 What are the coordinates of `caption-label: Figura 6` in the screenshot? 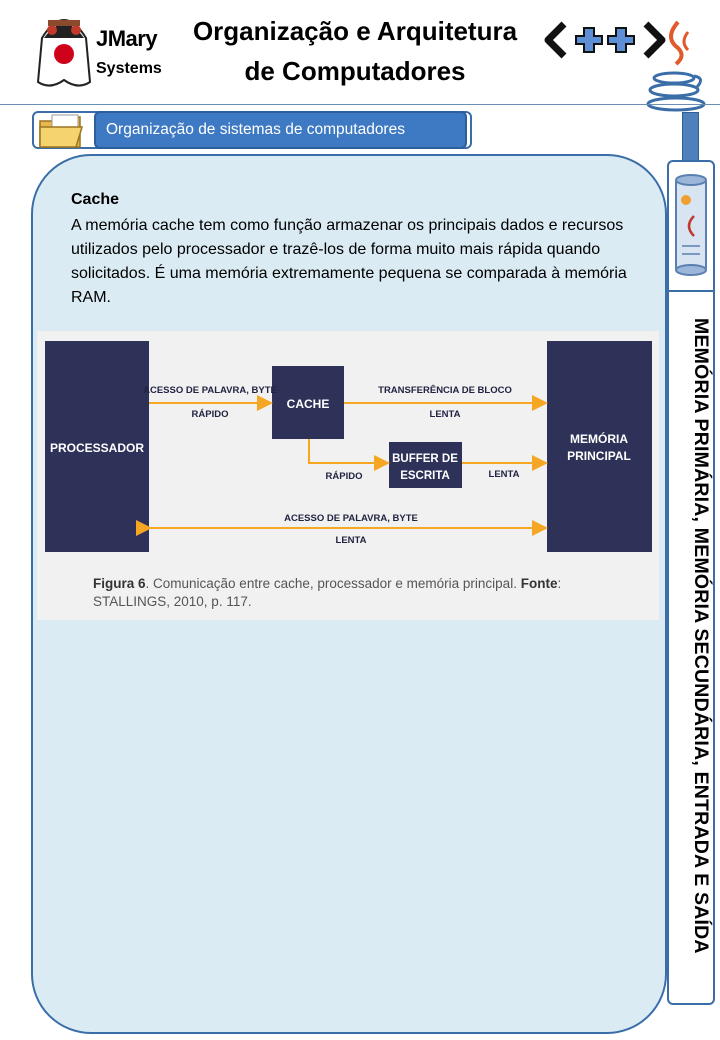 It's located at (119, 583).